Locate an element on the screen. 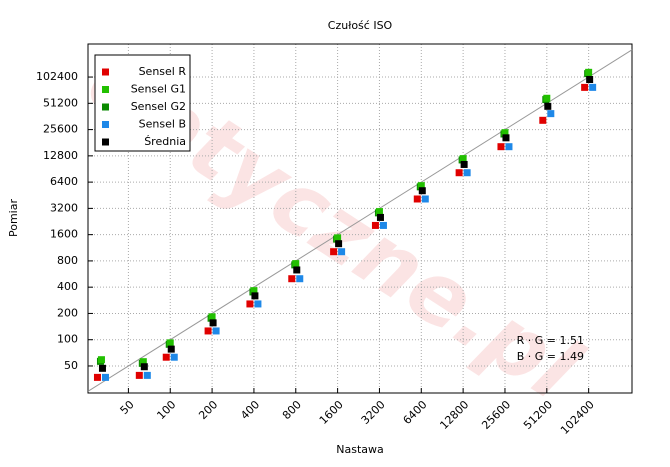 The image size is (670, 467). annotation: R · G = 1.51 is located at coordinates (550, 340).